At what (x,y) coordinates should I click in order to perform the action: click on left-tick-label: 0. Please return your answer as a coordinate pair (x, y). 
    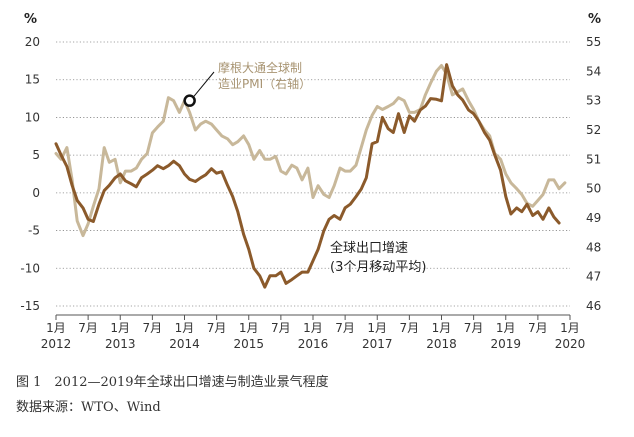
    Looking at the image, I should click on (36, 193).